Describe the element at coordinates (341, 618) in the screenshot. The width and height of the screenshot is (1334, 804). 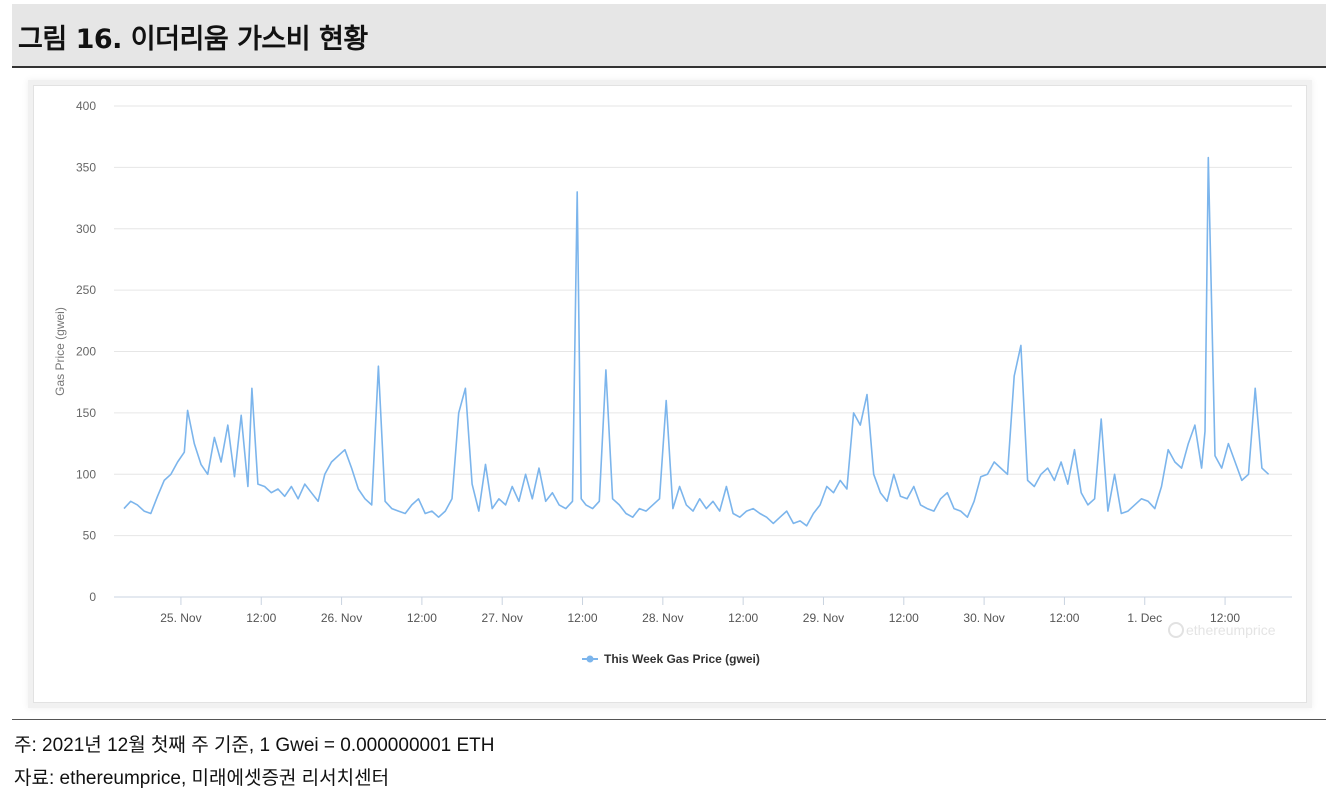
I see `x-tick-label: 26. Nov` at that location.